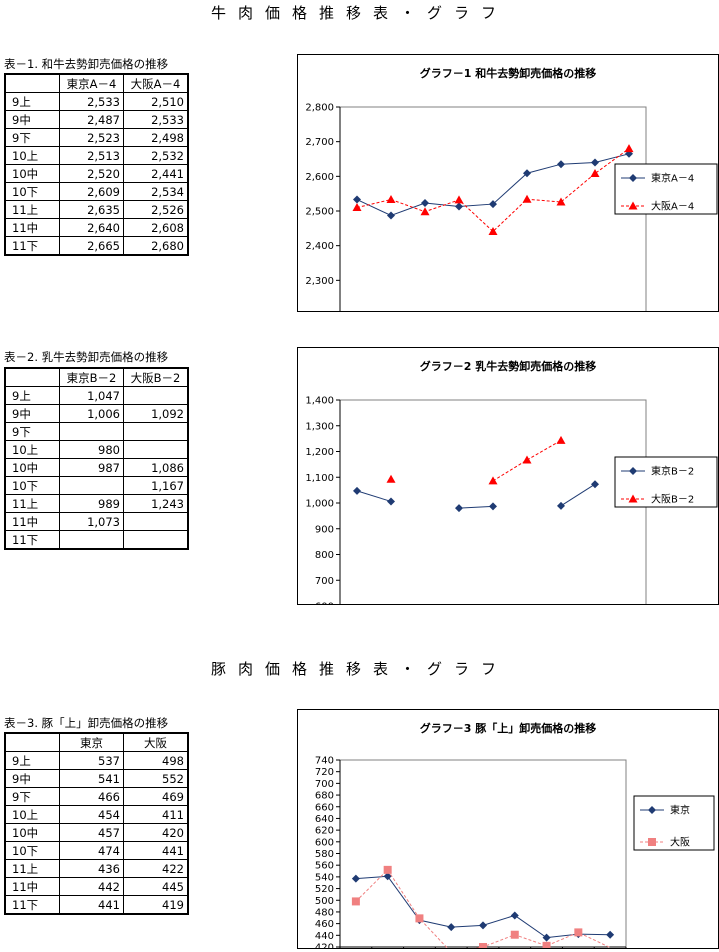 The width and height of the screenshot is (719, 952). I want to click on y-tick-label: 620, so click(324, 831).